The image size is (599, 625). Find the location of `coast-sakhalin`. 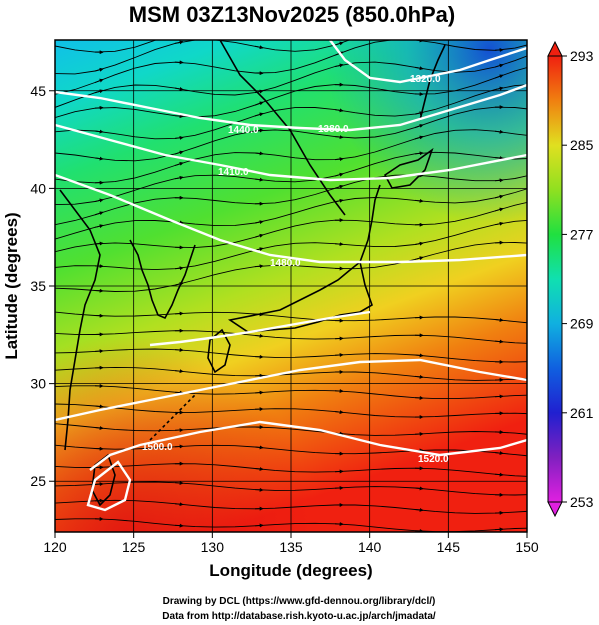

coast-sakhalin is located at coordinates (432, 82).